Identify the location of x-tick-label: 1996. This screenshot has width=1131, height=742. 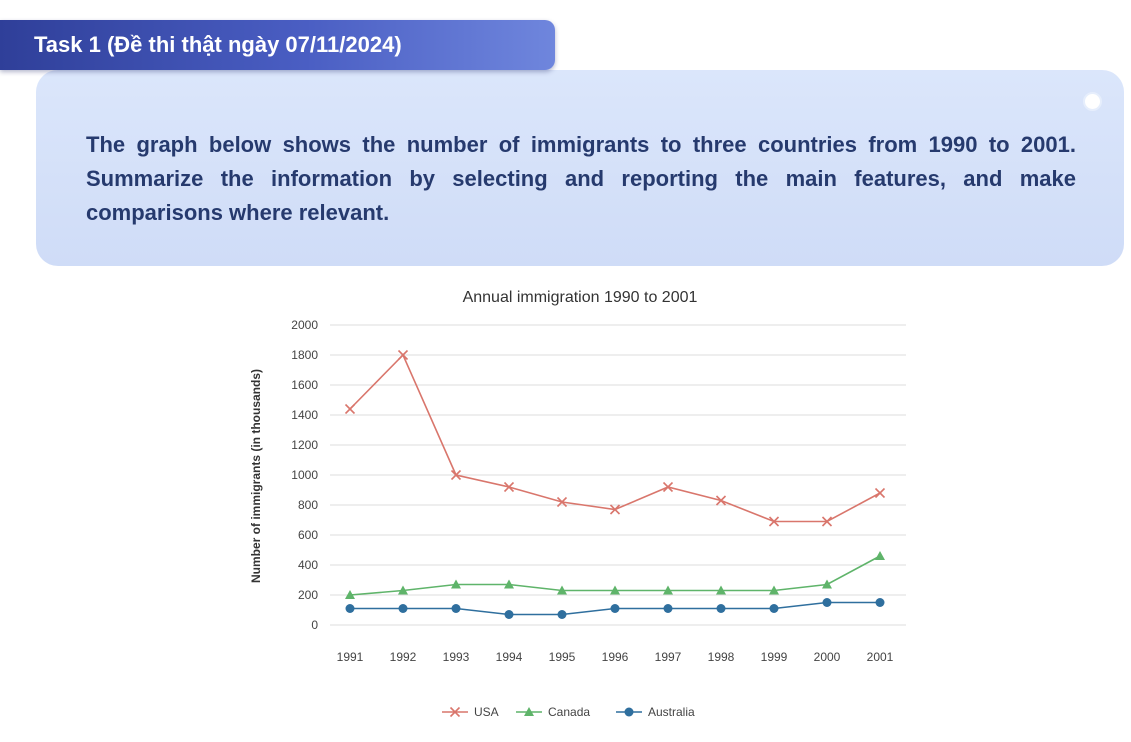
(615, 657).